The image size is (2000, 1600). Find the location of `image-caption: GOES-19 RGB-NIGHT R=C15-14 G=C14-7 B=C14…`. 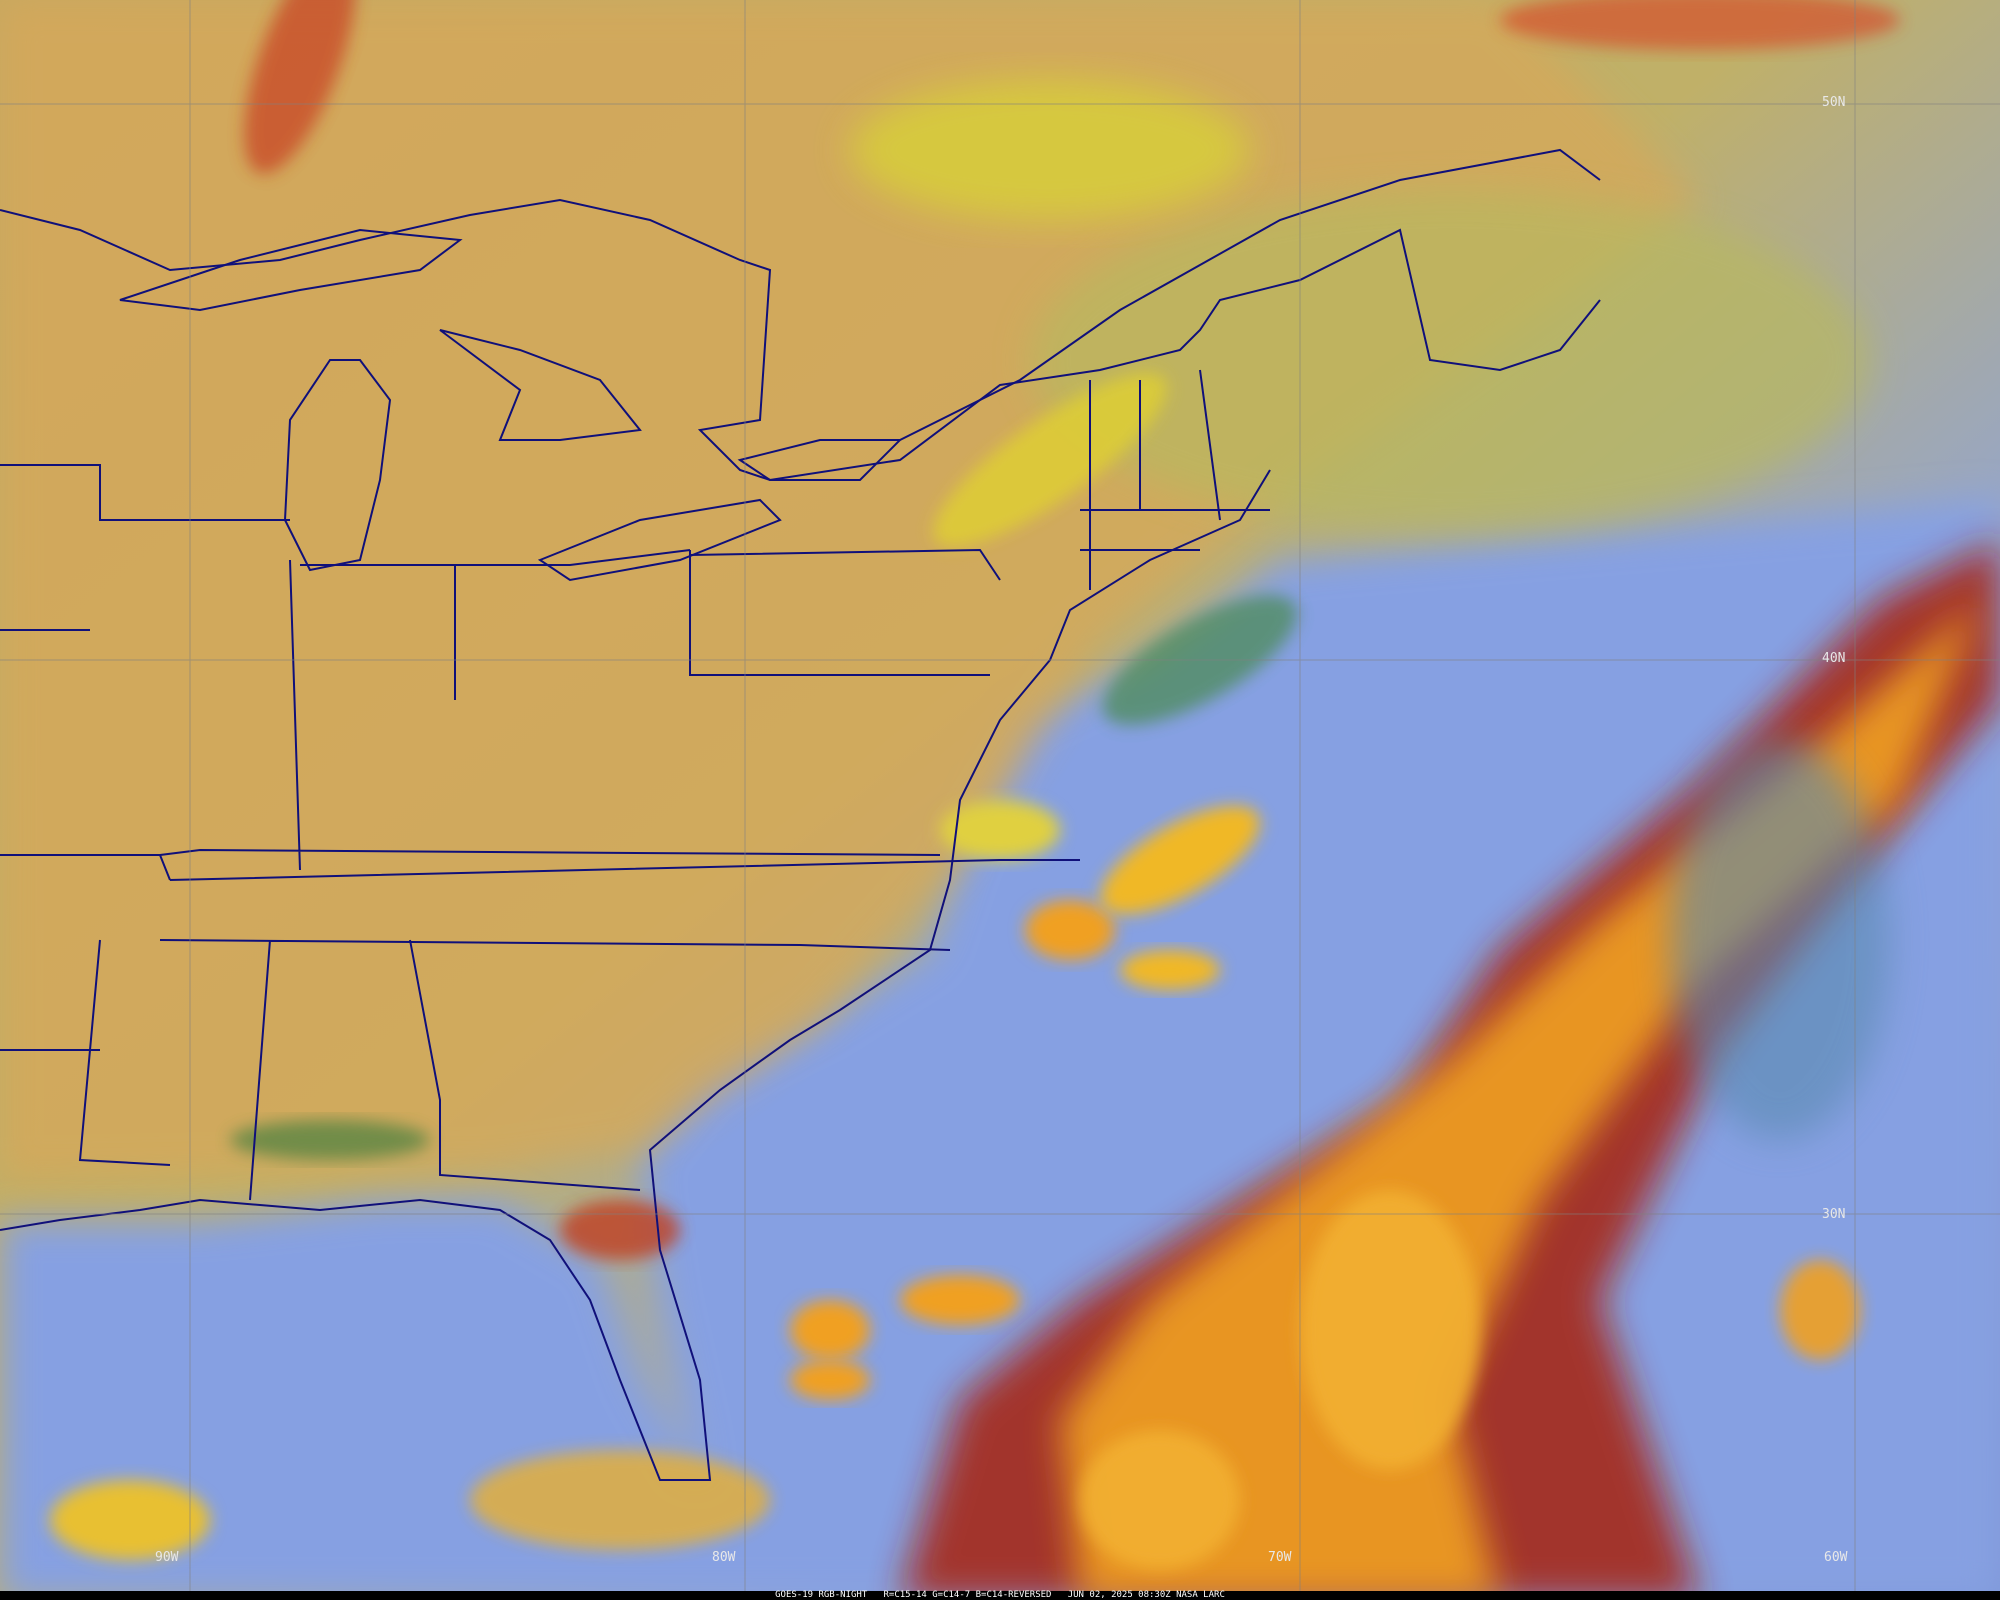

image-caption: GOES-19 RGB-NIGHT R=C15-14 G=C14-7 B=C14… is located at coordinates (1000, 1595).